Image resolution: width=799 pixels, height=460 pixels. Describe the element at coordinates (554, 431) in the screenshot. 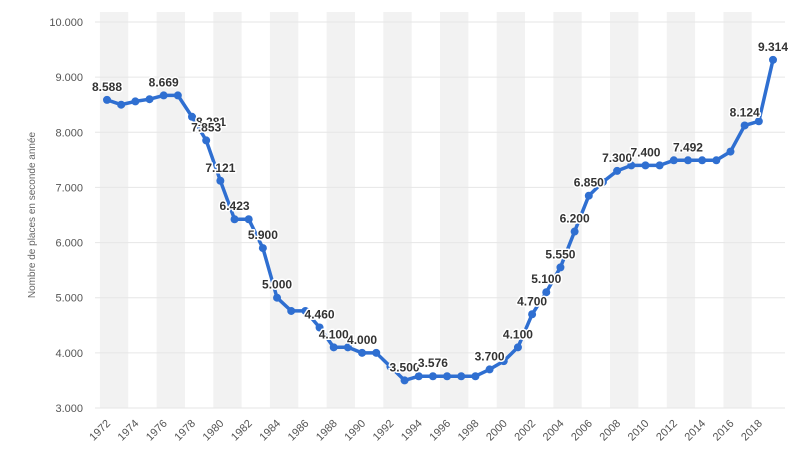

I see `x-tick-label: 2004` at that location.